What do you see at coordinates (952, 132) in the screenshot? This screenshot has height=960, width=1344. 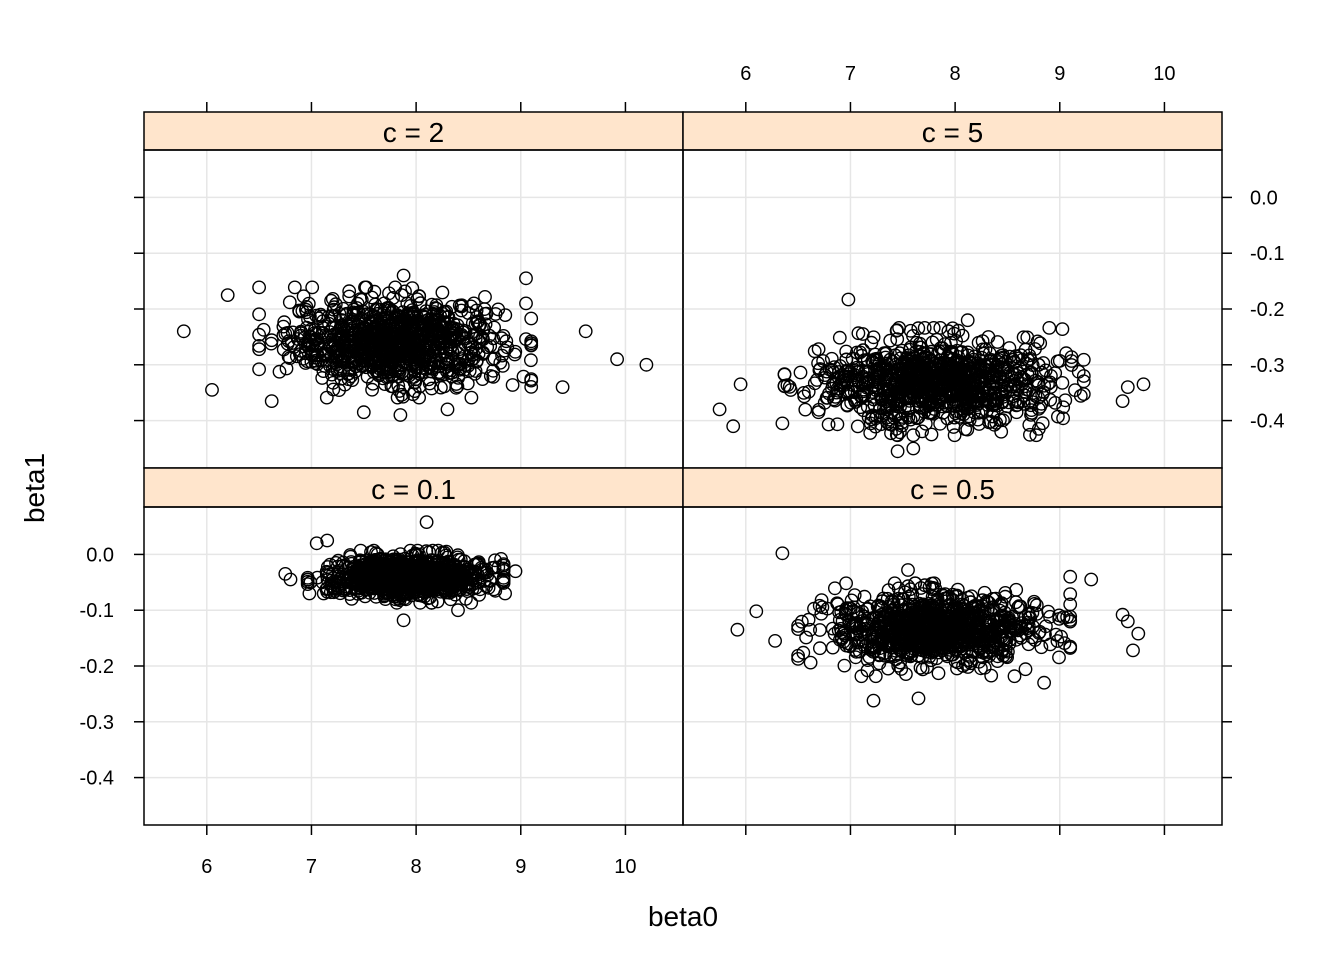 I see `strip-label-top-right: c = 5` at bounding box center [952, 132].